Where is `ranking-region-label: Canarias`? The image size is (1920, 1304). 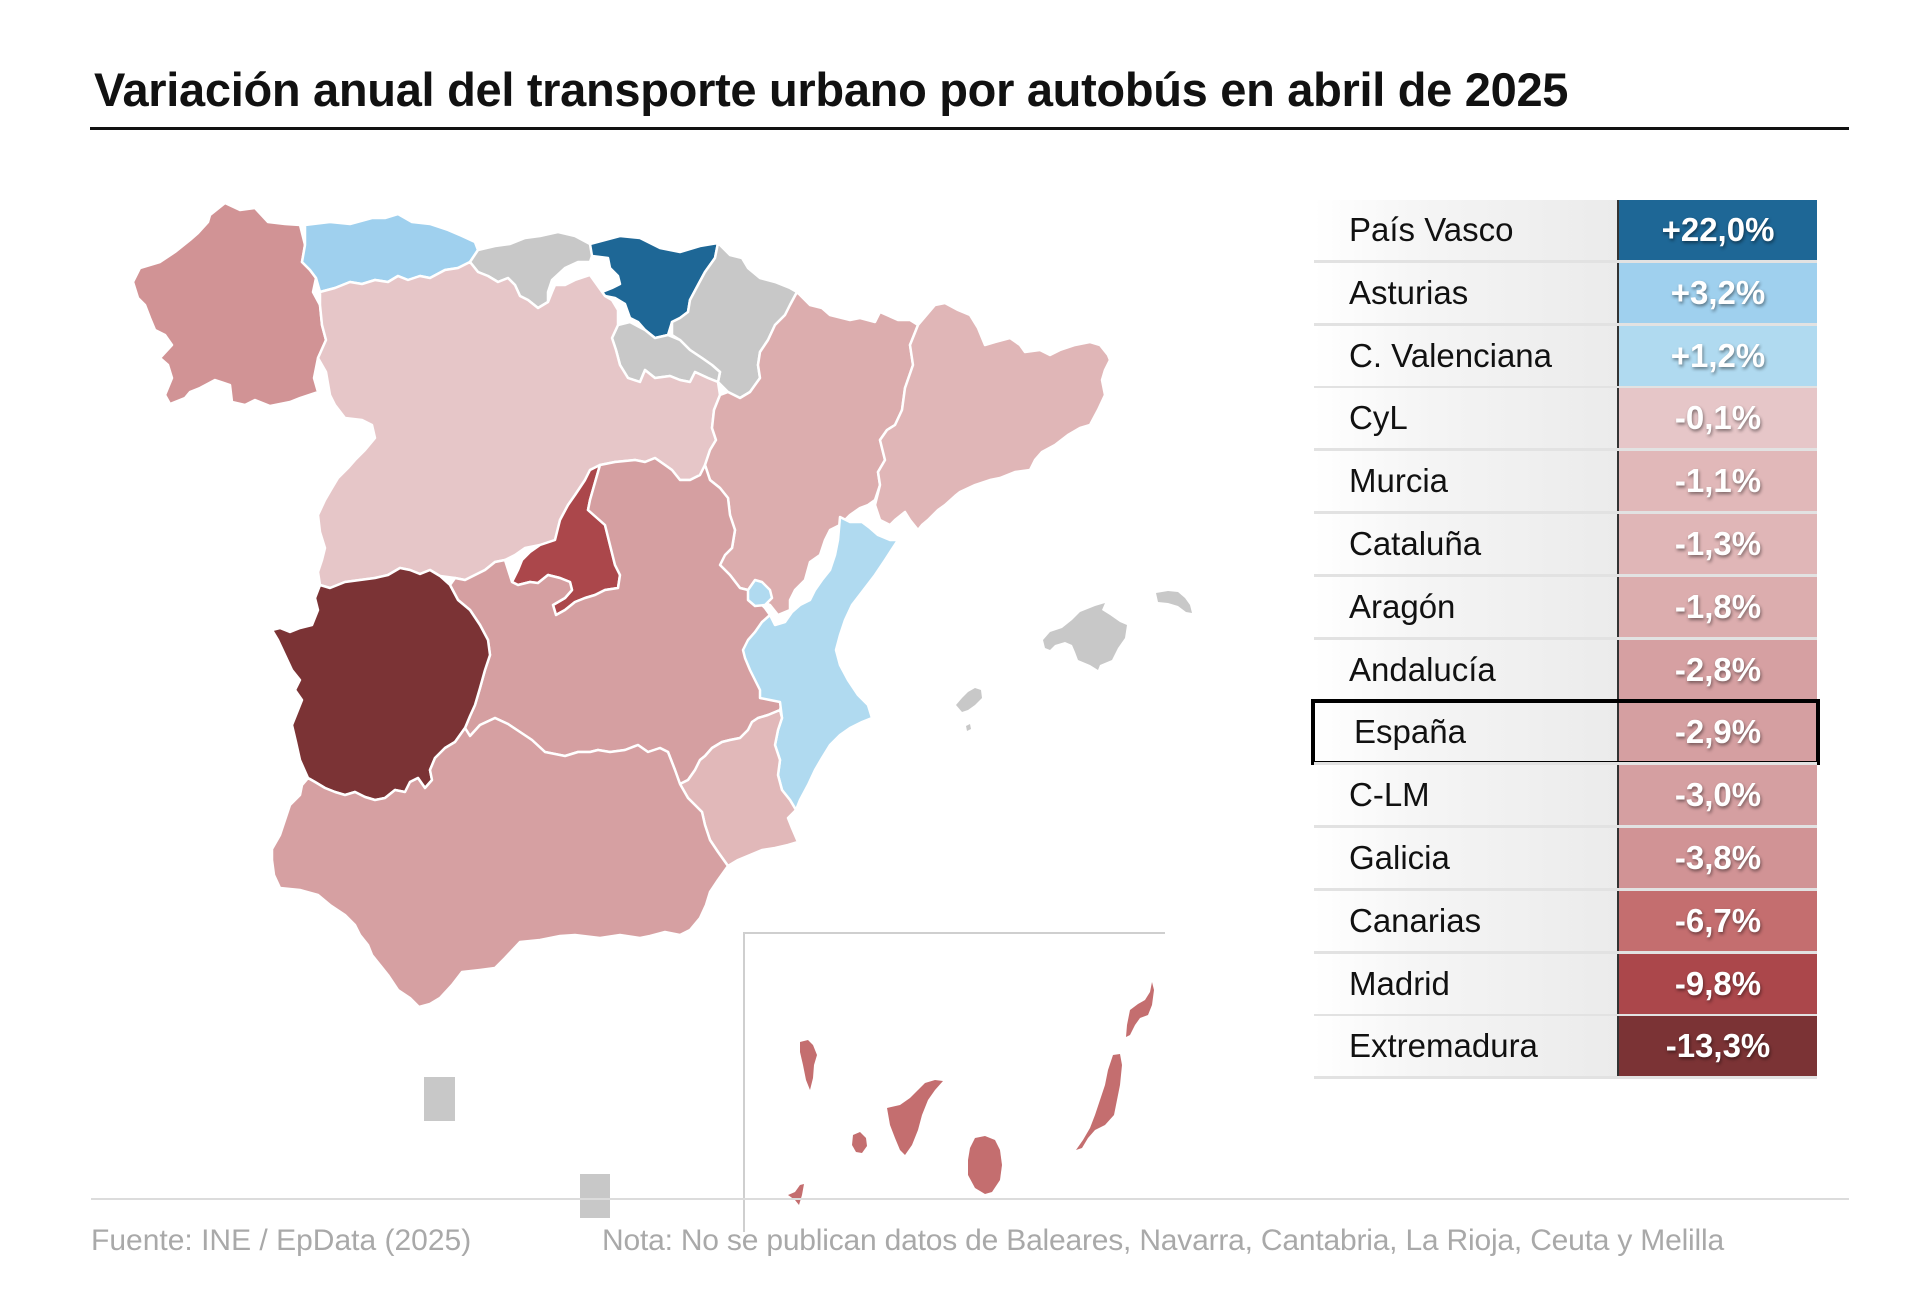 ranking-region-label: Canarias is located at coordinates (1466, 920).